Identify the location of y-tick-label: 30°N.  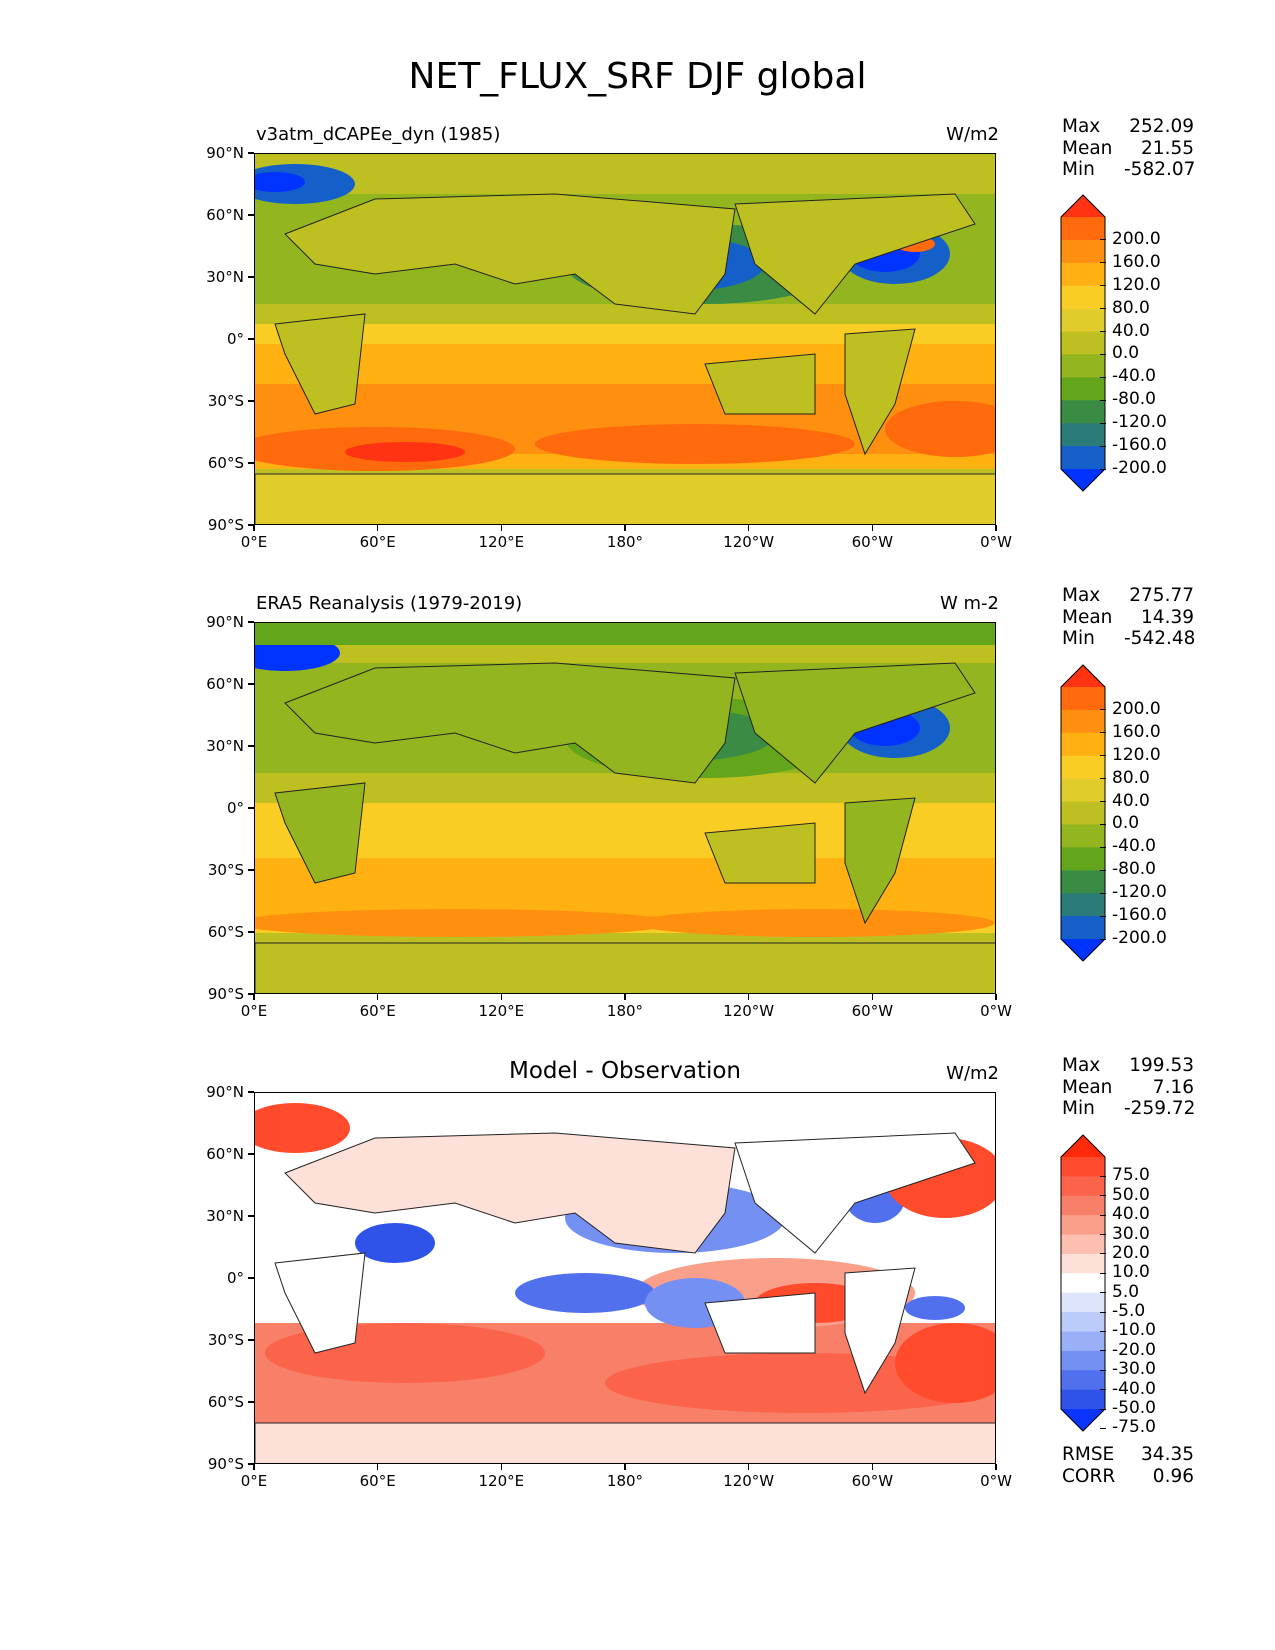
(225, 746).